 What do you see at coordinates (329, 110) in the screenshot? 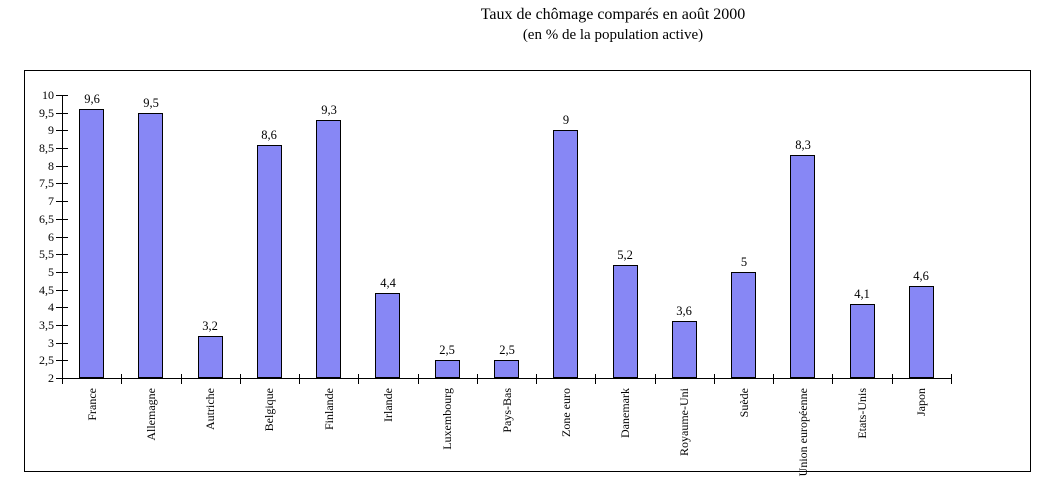
I see `bar-value-label: 9,3` at bounding box center [329, 110].